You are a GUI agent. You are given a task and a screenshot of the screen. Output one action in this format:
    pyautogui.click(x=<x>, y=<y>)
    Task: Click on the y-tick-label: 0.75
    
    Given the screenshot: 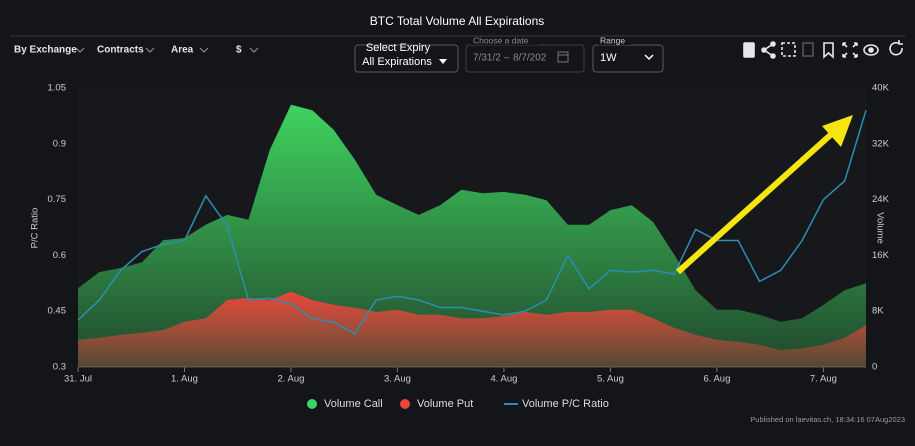 What is the action you would take?
    pyautogui.click(x=57, y=199)
    